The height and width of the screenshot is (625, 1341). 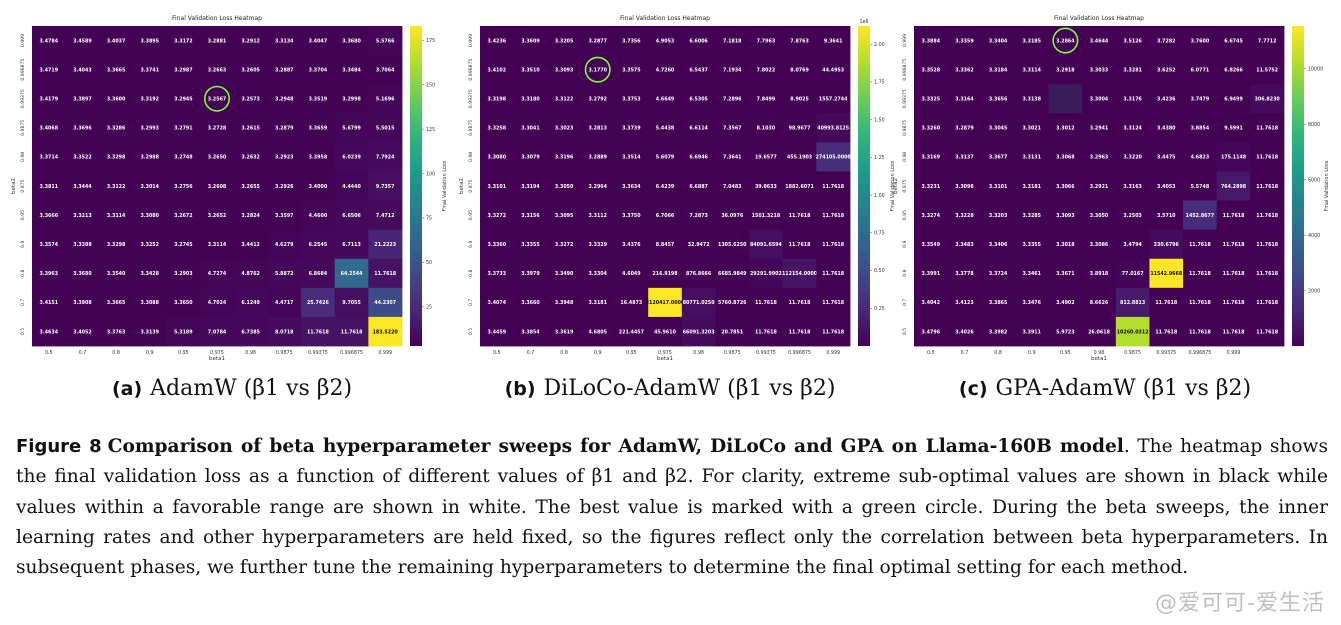 What do you see at coordinates (931, 332) in the screenshot?
I see `cell-label: 3.4796` at bounding box center [931, 332].